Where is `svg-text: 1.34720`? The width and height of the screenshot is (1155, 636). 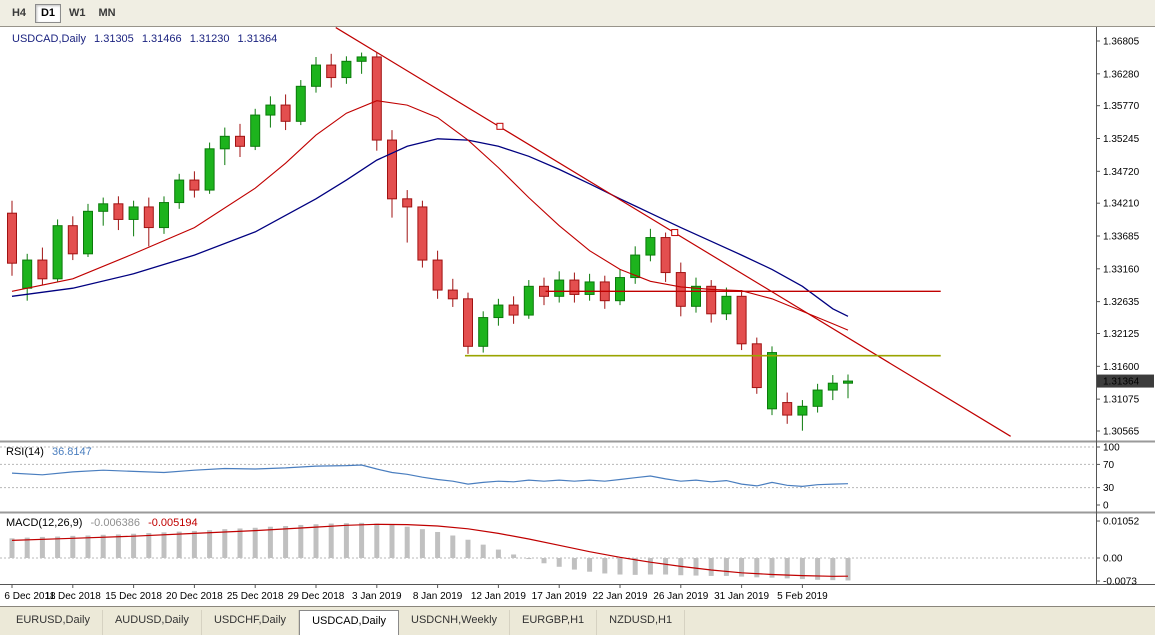
svg-text: 1.34720 is located at coordinates (1121, 172).